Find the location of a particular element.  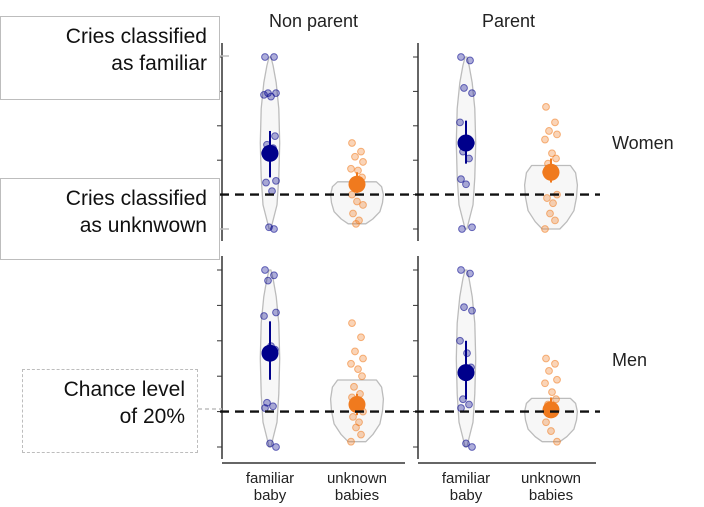

callout-unknown-line-2: as unknwown is located at coordinates (143, 225).